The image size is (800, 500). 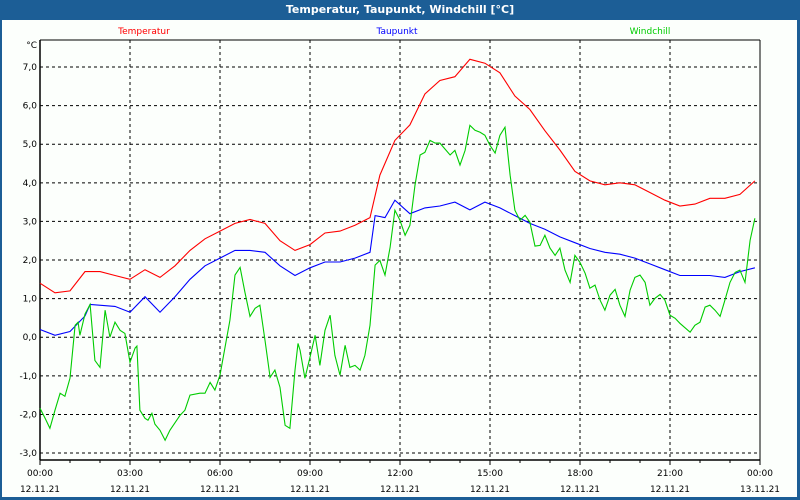 I want to click on legend-windchill: Windchill, so click(x=650, y=32).